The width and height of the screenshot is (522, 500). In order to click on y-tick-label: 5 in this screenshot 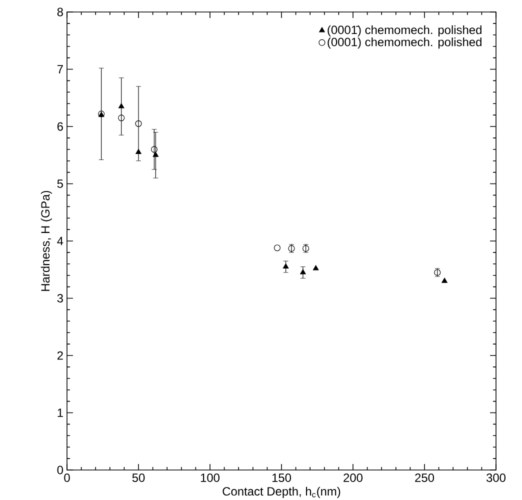, I will do `click(60, 184)`.